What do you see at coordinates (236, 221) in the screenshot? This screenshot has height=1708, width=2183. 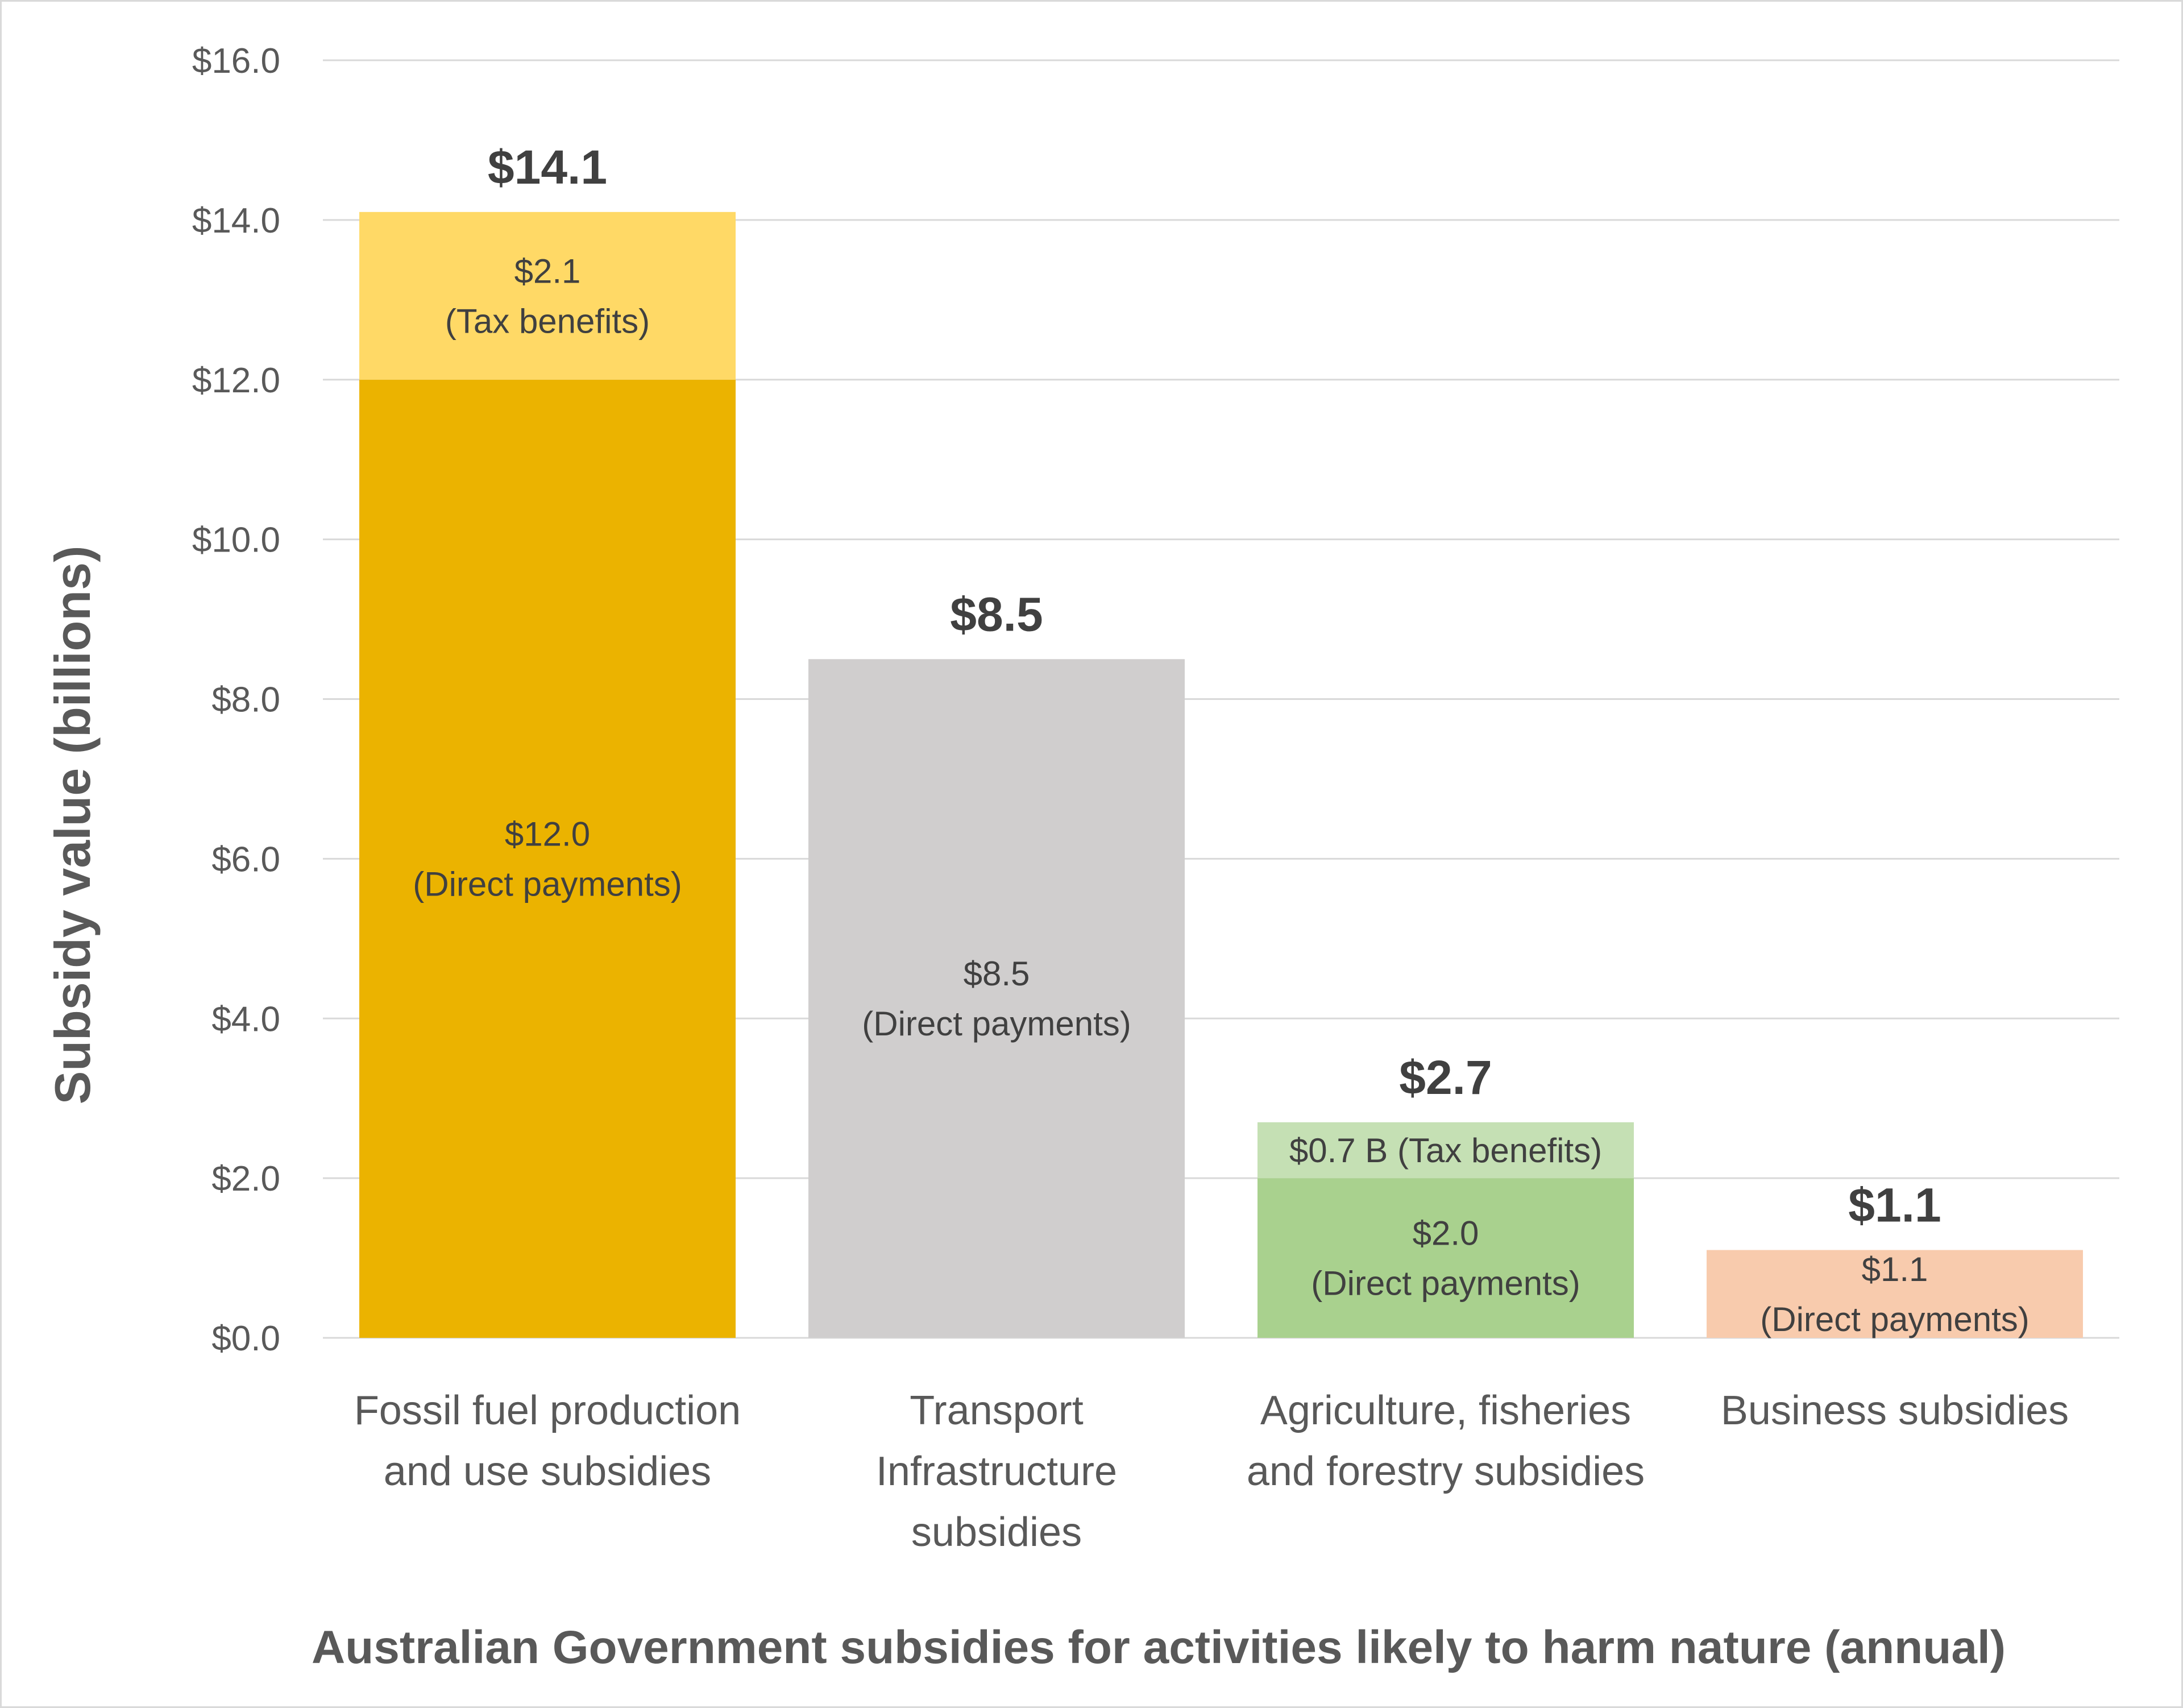 I see `y-tick-label: $14.0` at bounding box center [236, 221].